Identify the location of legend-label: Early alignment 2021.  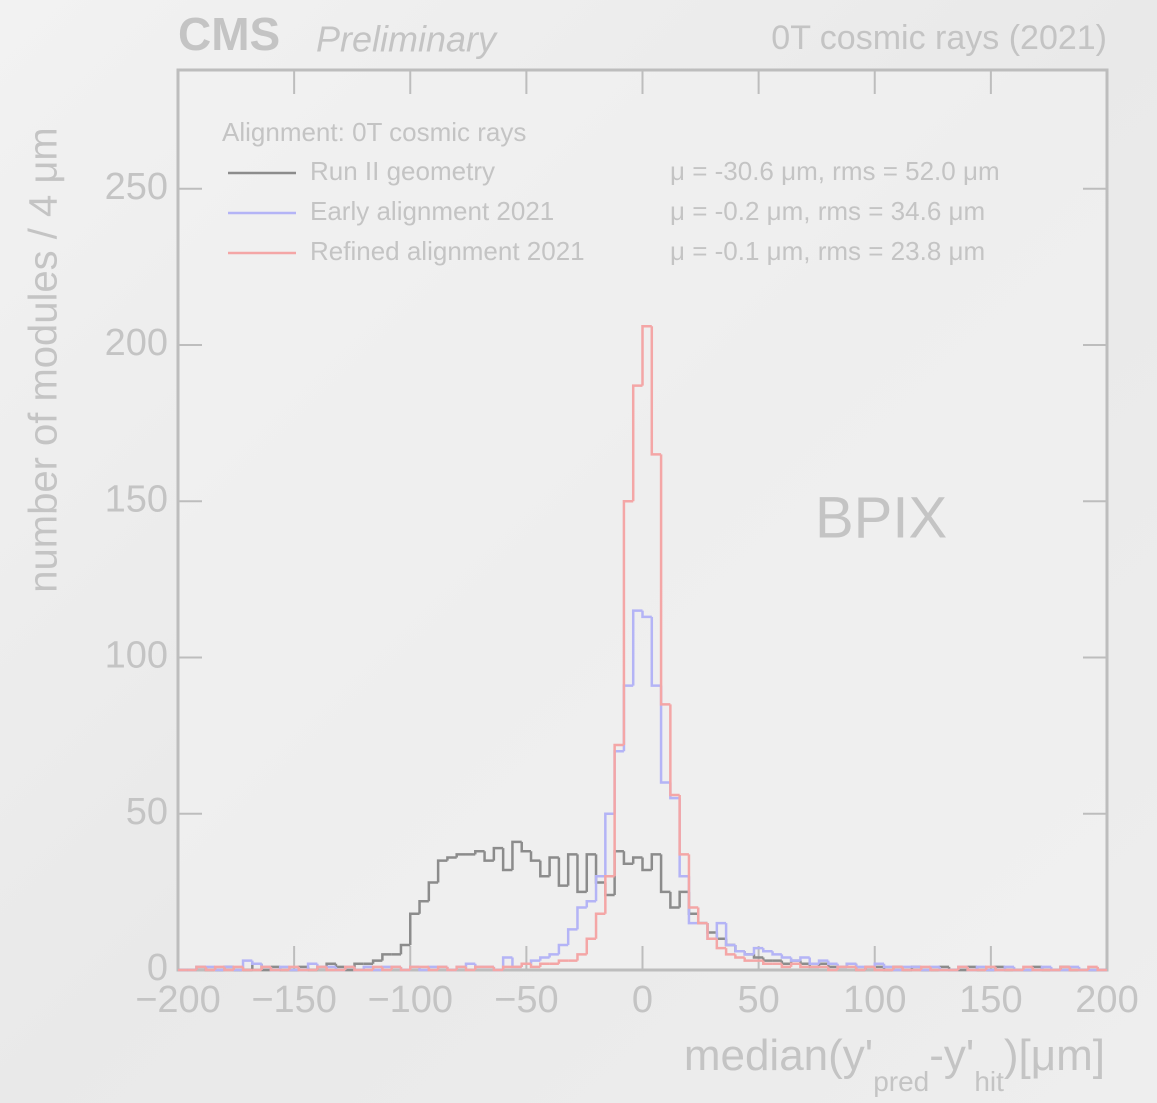
(432, 211).